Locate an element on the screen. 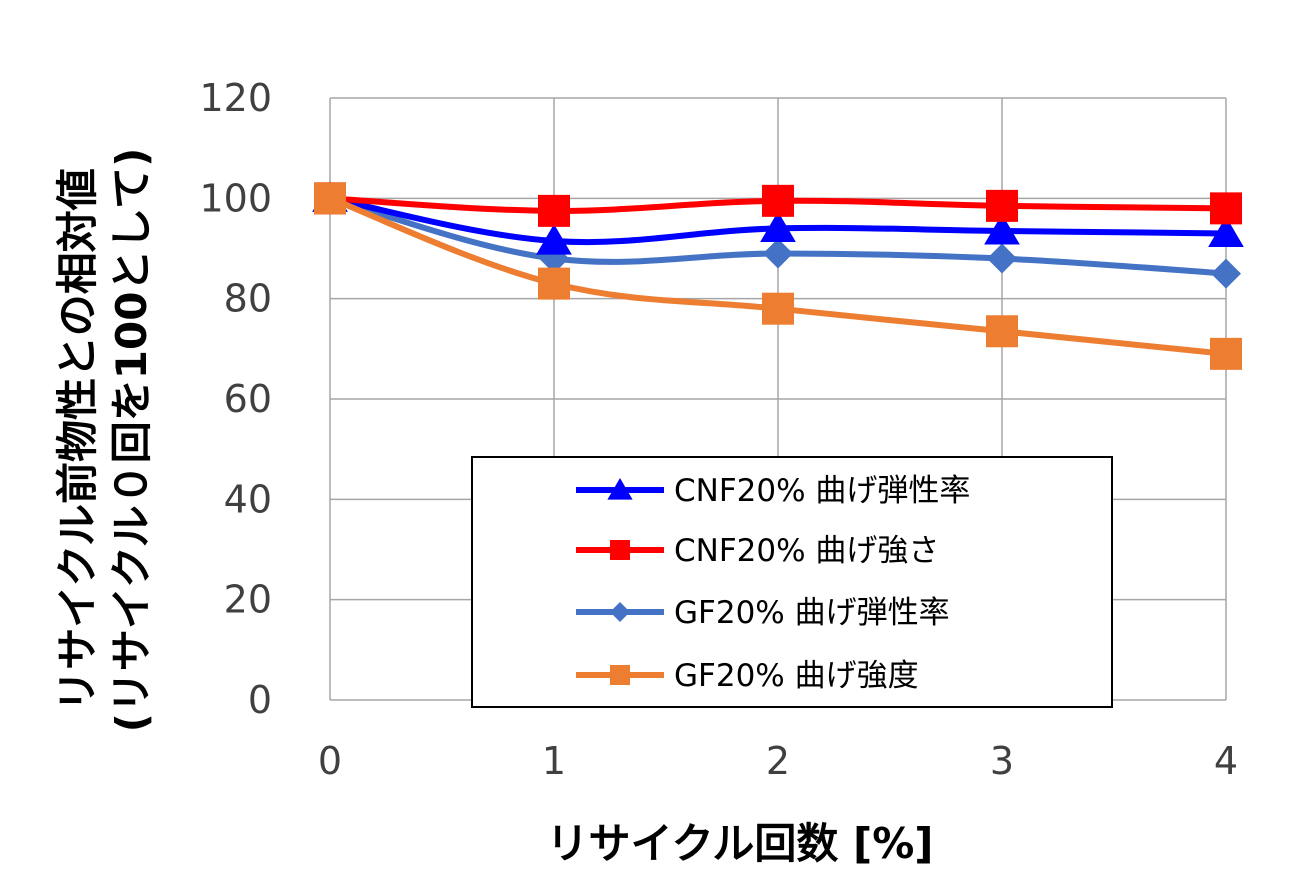 This screenshot has height=886, width=1311. legend-label: GF20% 曲げ強度 is located at coordinates (796, 676).